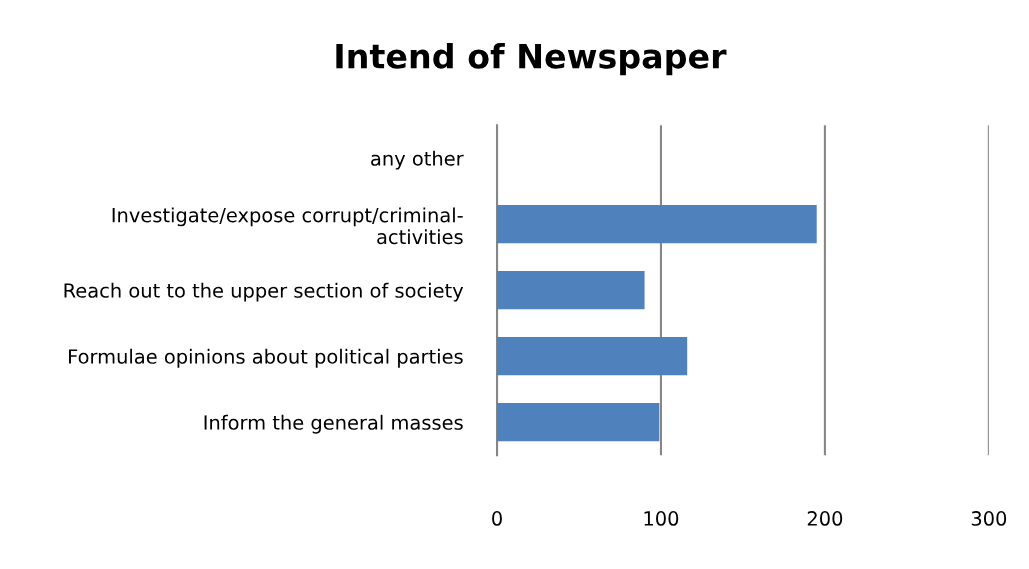  What do you see at coordinates (287, 226) in the screenshot?
I see `y-tick-label: Investigate/expose corrupt/criminal- activities` at bounding box center [287, 226].